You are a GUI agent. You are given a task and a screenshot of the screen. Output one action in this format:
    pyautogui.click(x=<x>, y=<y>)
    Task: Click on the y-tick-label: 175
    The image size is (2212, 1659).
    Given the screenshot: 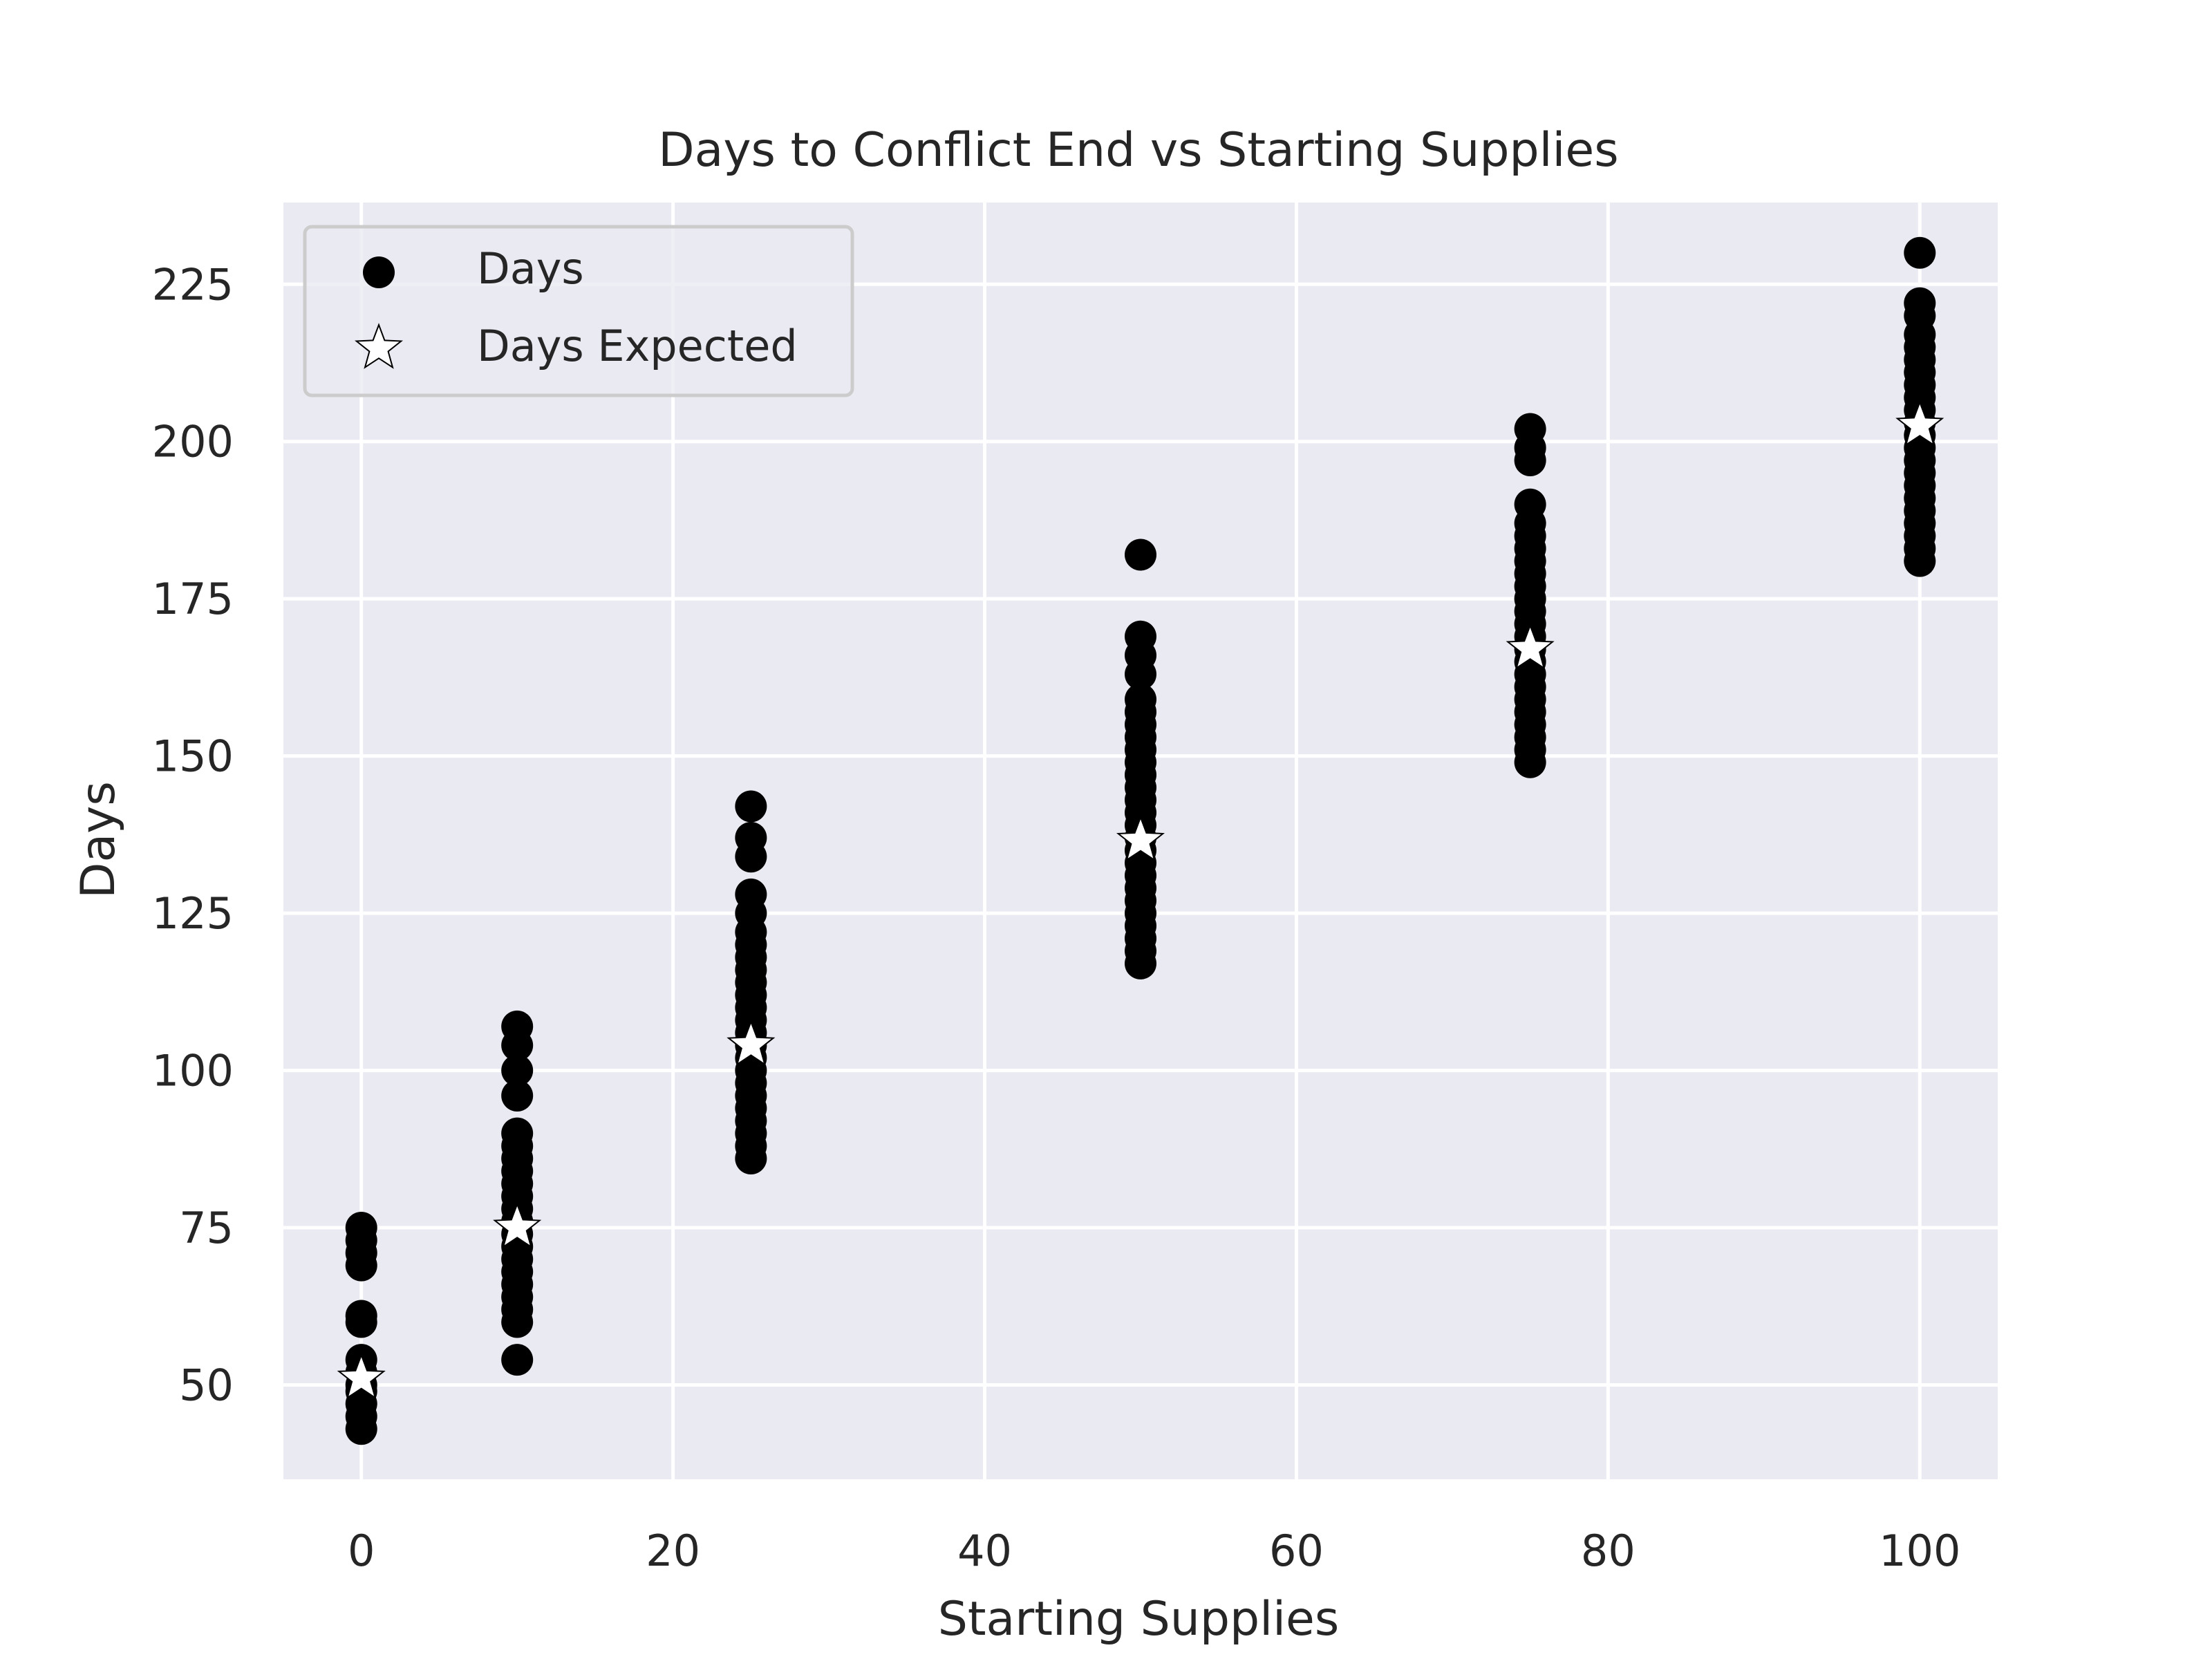 What is the action you would take?
    pyautogui.click(x=193, y=599)
    